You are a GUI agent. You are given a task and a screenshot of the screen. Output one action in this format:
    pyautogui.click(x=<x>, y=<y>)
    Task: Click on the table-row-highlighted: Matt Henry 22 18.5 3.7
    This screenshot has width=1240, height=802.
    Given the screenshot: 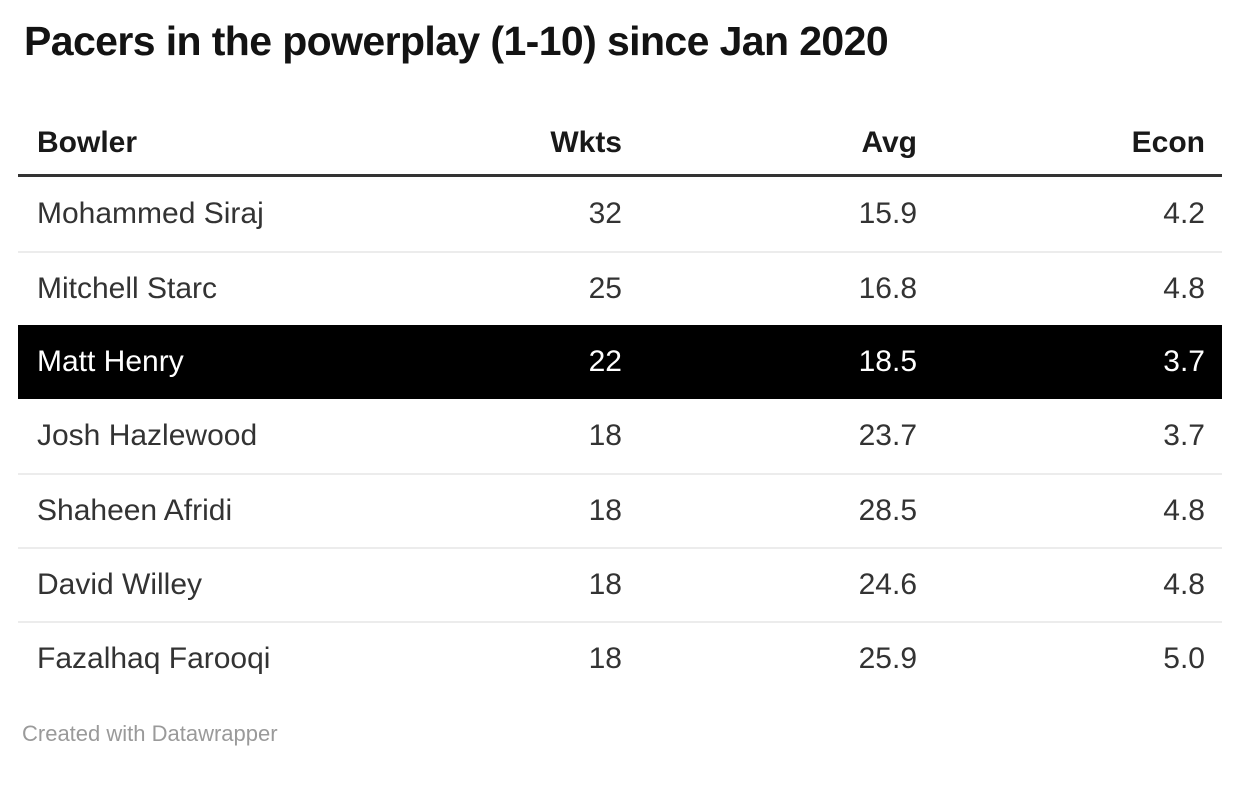 What is the action you would take?
    pyautogui.click(x=620, y=362)
    